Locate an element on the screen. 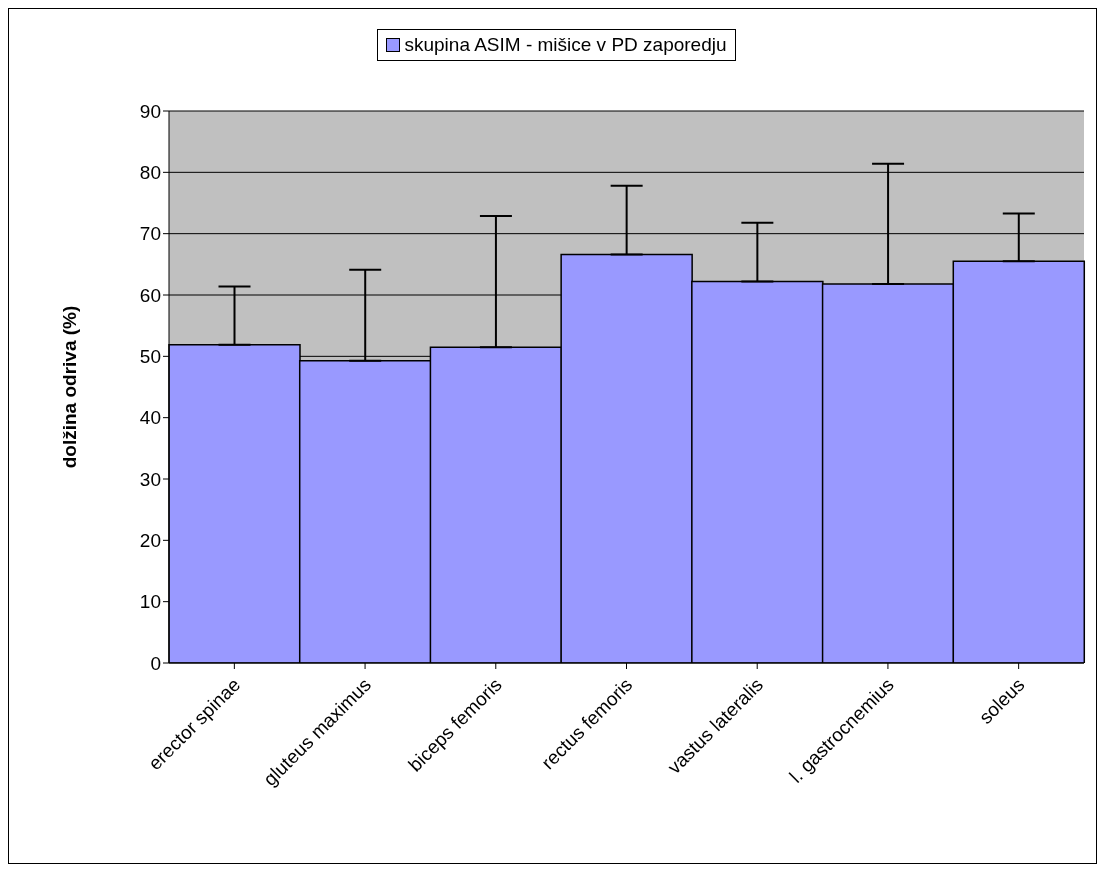 The height and width of the screenshot is (872, 1105). y-tick-label: 60 is located at coordinates (150, 295).